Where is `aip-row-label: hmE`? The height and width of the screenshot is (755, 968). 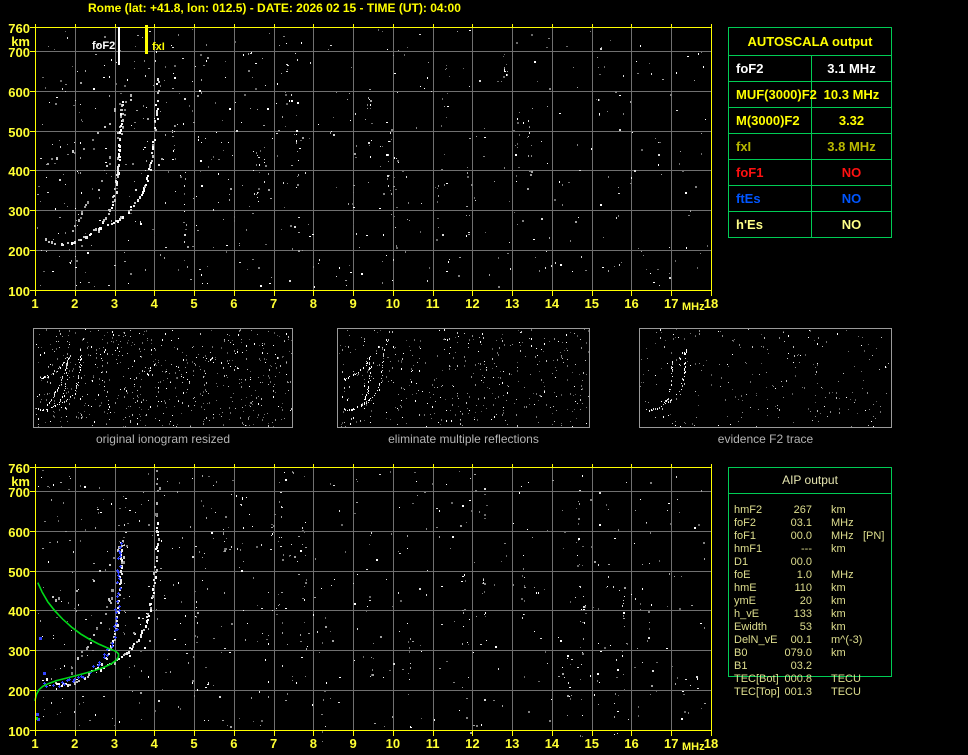 aip-row-label: hmE is located at coordinates (745, 588).